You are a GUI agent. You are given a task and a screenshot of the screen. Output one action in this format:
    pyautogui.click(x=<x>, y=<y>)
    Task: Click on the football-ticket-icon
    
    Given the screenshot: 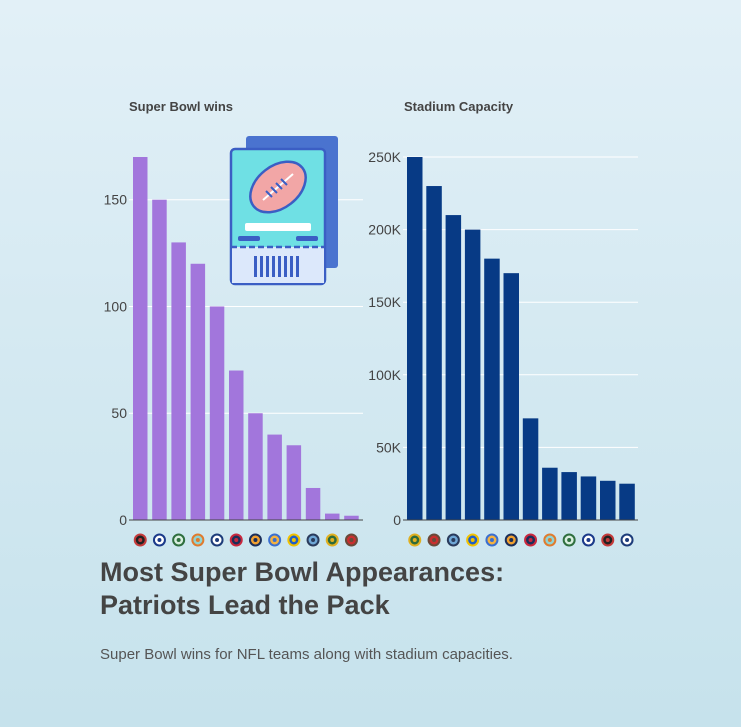 What is the action you would take?
    pyautogui.click(x=283, y=211)
    